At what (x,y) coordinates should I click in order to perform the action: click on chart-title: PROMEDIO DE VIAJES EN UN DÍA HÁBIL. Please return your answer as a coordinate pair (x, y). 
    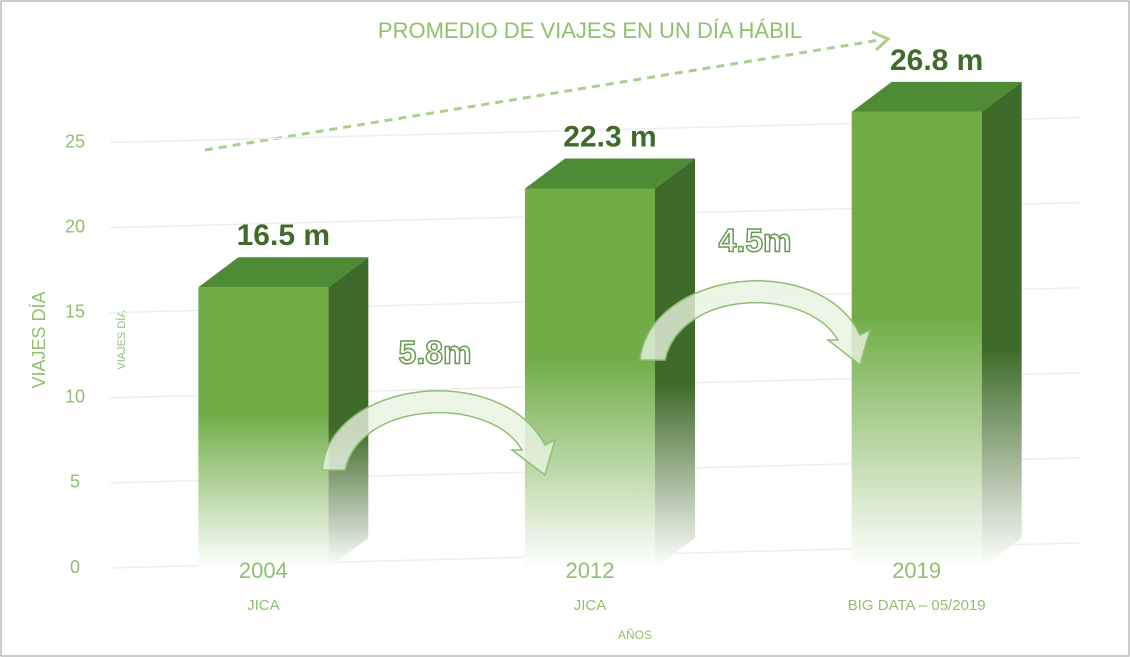
    Looking at the image, I should click on (590, 30).